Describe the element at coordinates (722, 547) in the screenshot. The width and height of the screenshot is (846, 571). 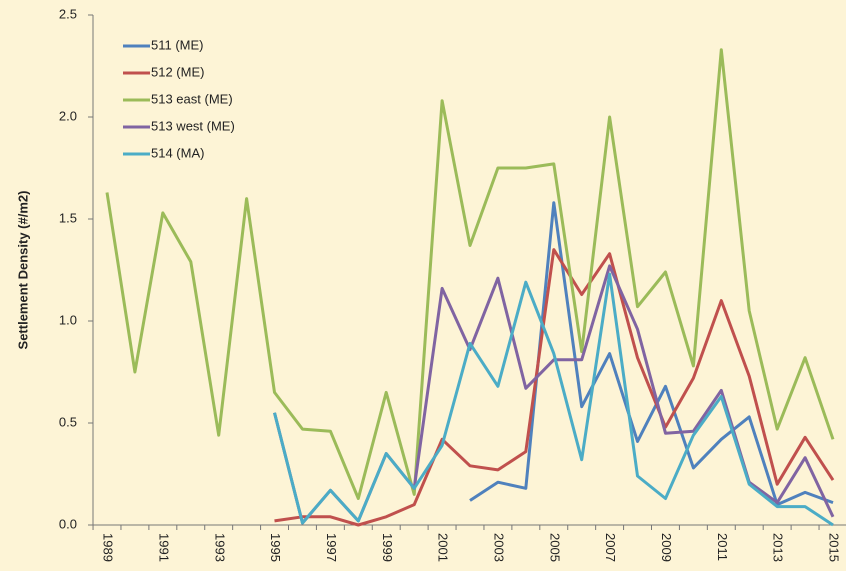
I see `x-tick-label: 2011` at that location.